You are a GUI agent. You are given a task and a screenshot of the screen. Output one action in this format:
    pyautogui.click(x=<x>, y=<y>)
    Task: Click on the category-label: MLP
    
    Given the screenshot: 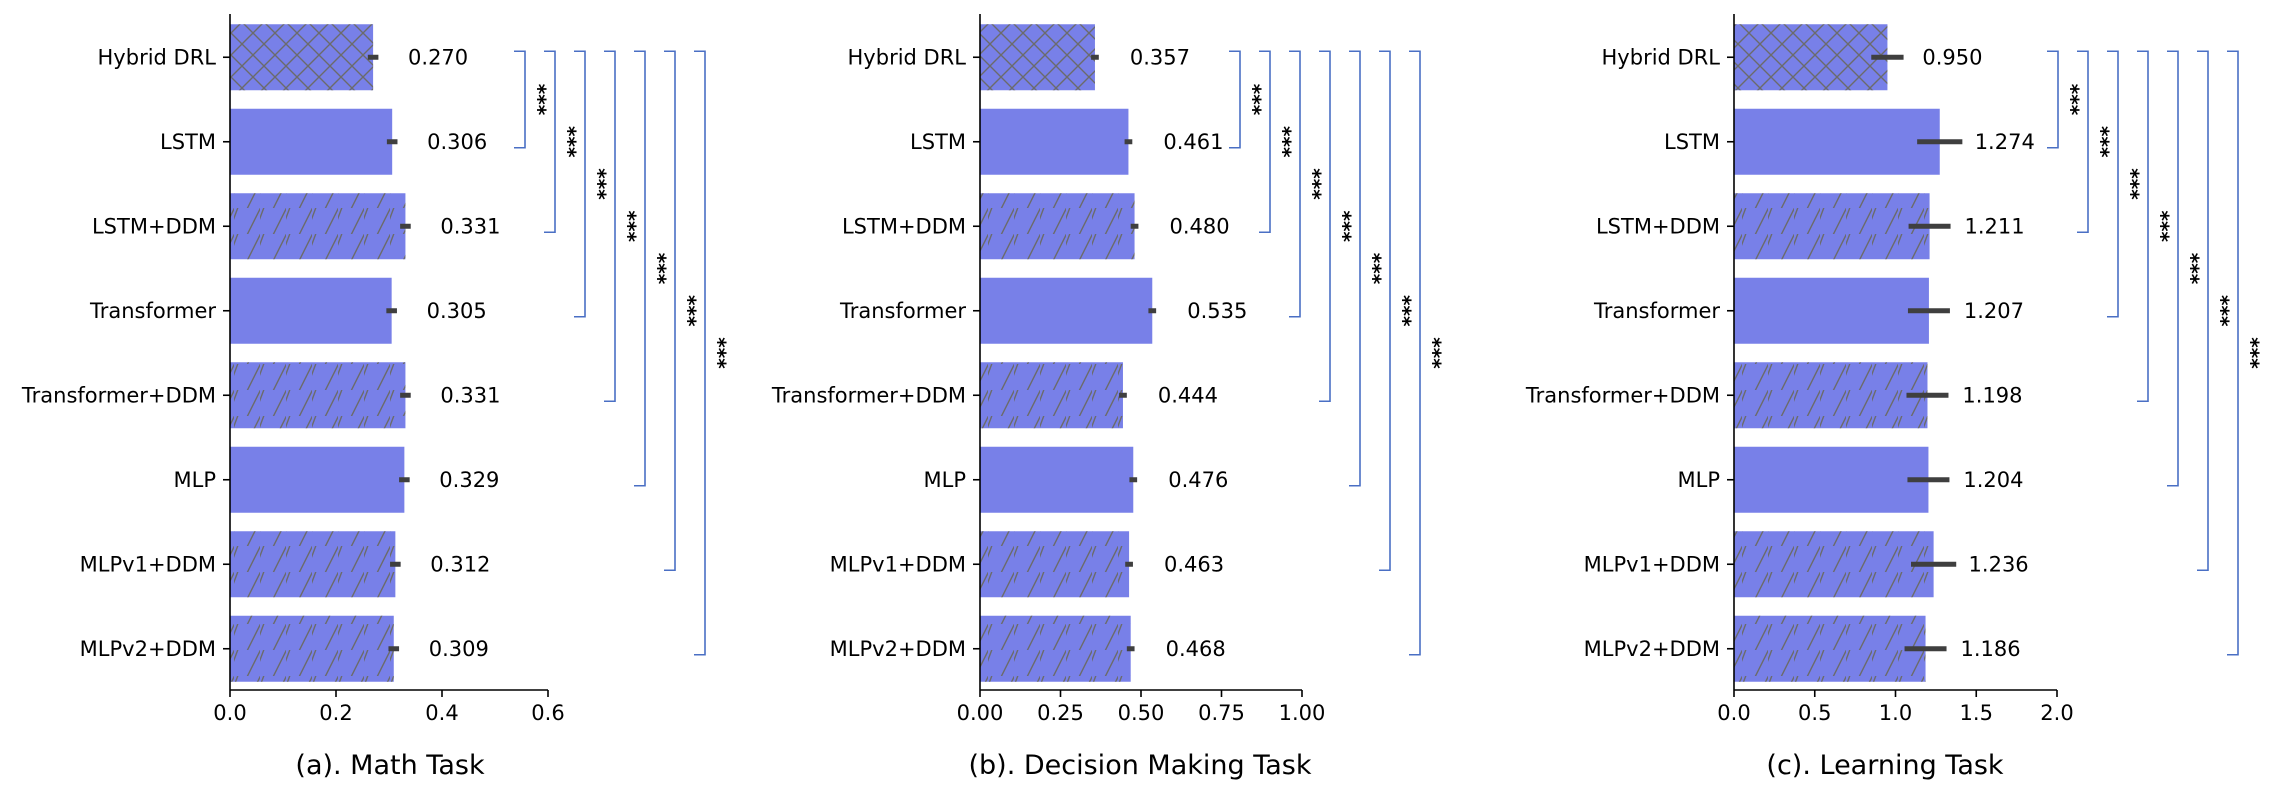 What is the action you would take?
    pyautogui.click(x=1699, y=480)
    